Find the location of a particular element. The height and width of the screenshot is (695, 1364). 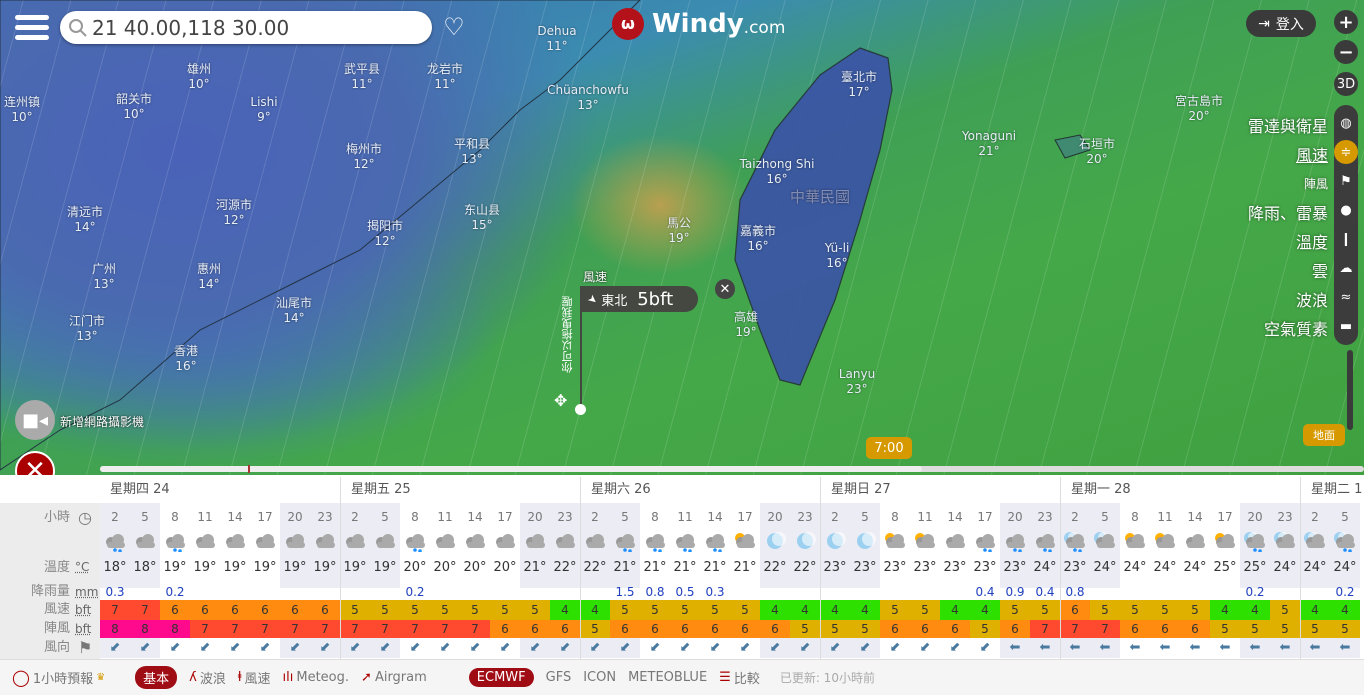

temperature-cell: 21° is located at coordinates (535, 567).